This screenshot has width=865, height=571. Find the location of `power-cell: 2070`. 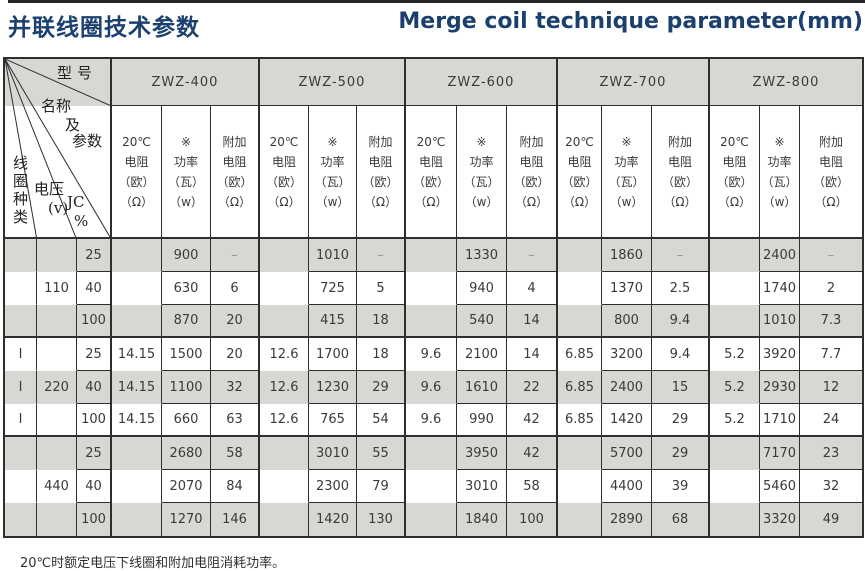

power-cell: 2070 is located at coordinates (186, 486).